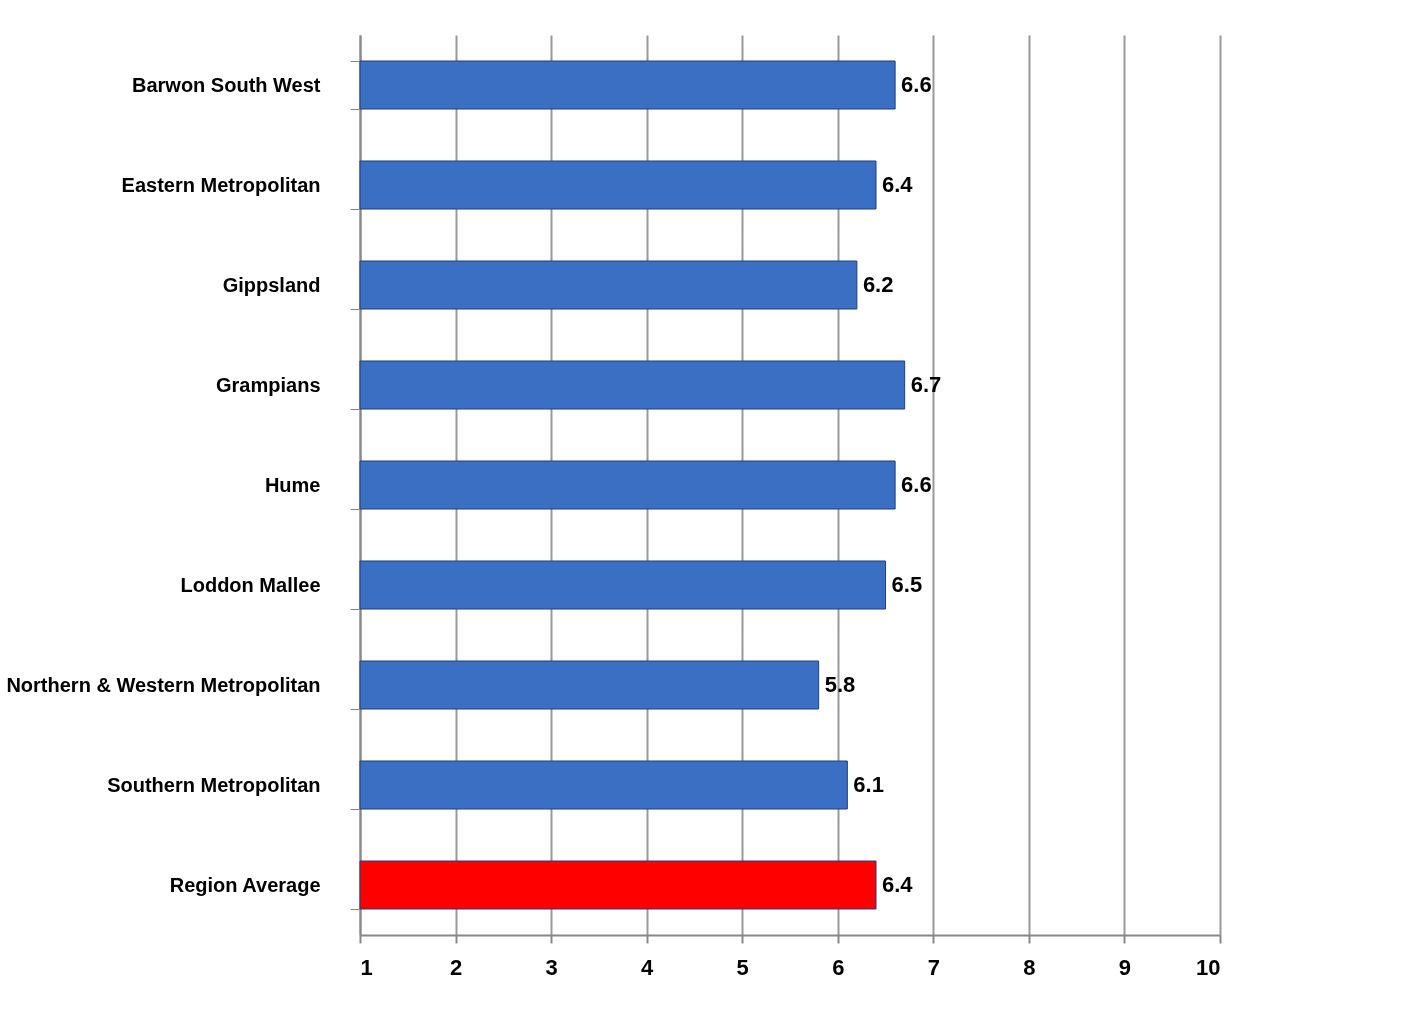  What do you see at coordinates (907, 584) in the screenshot?
I see `data-label: 6.5` at bounding box center [907, 584].